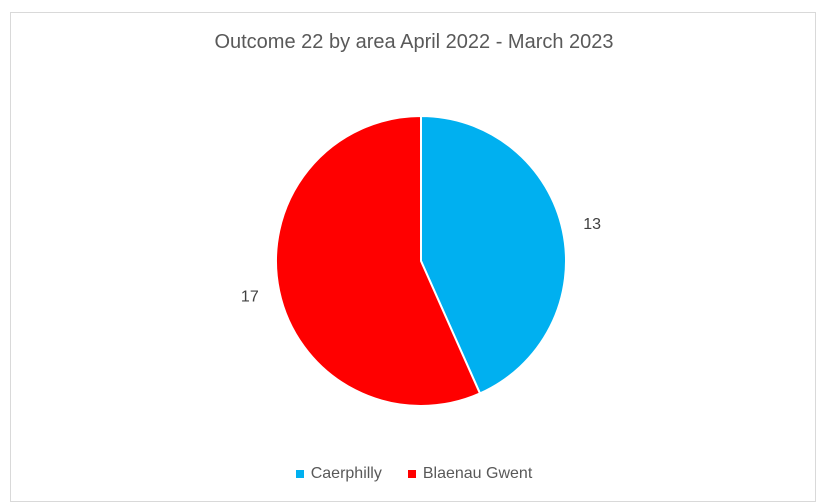 The width and height of the screenshot is (818, 502). I want to click on legend-swatch-blaenau-gwent, so click(411, 474).